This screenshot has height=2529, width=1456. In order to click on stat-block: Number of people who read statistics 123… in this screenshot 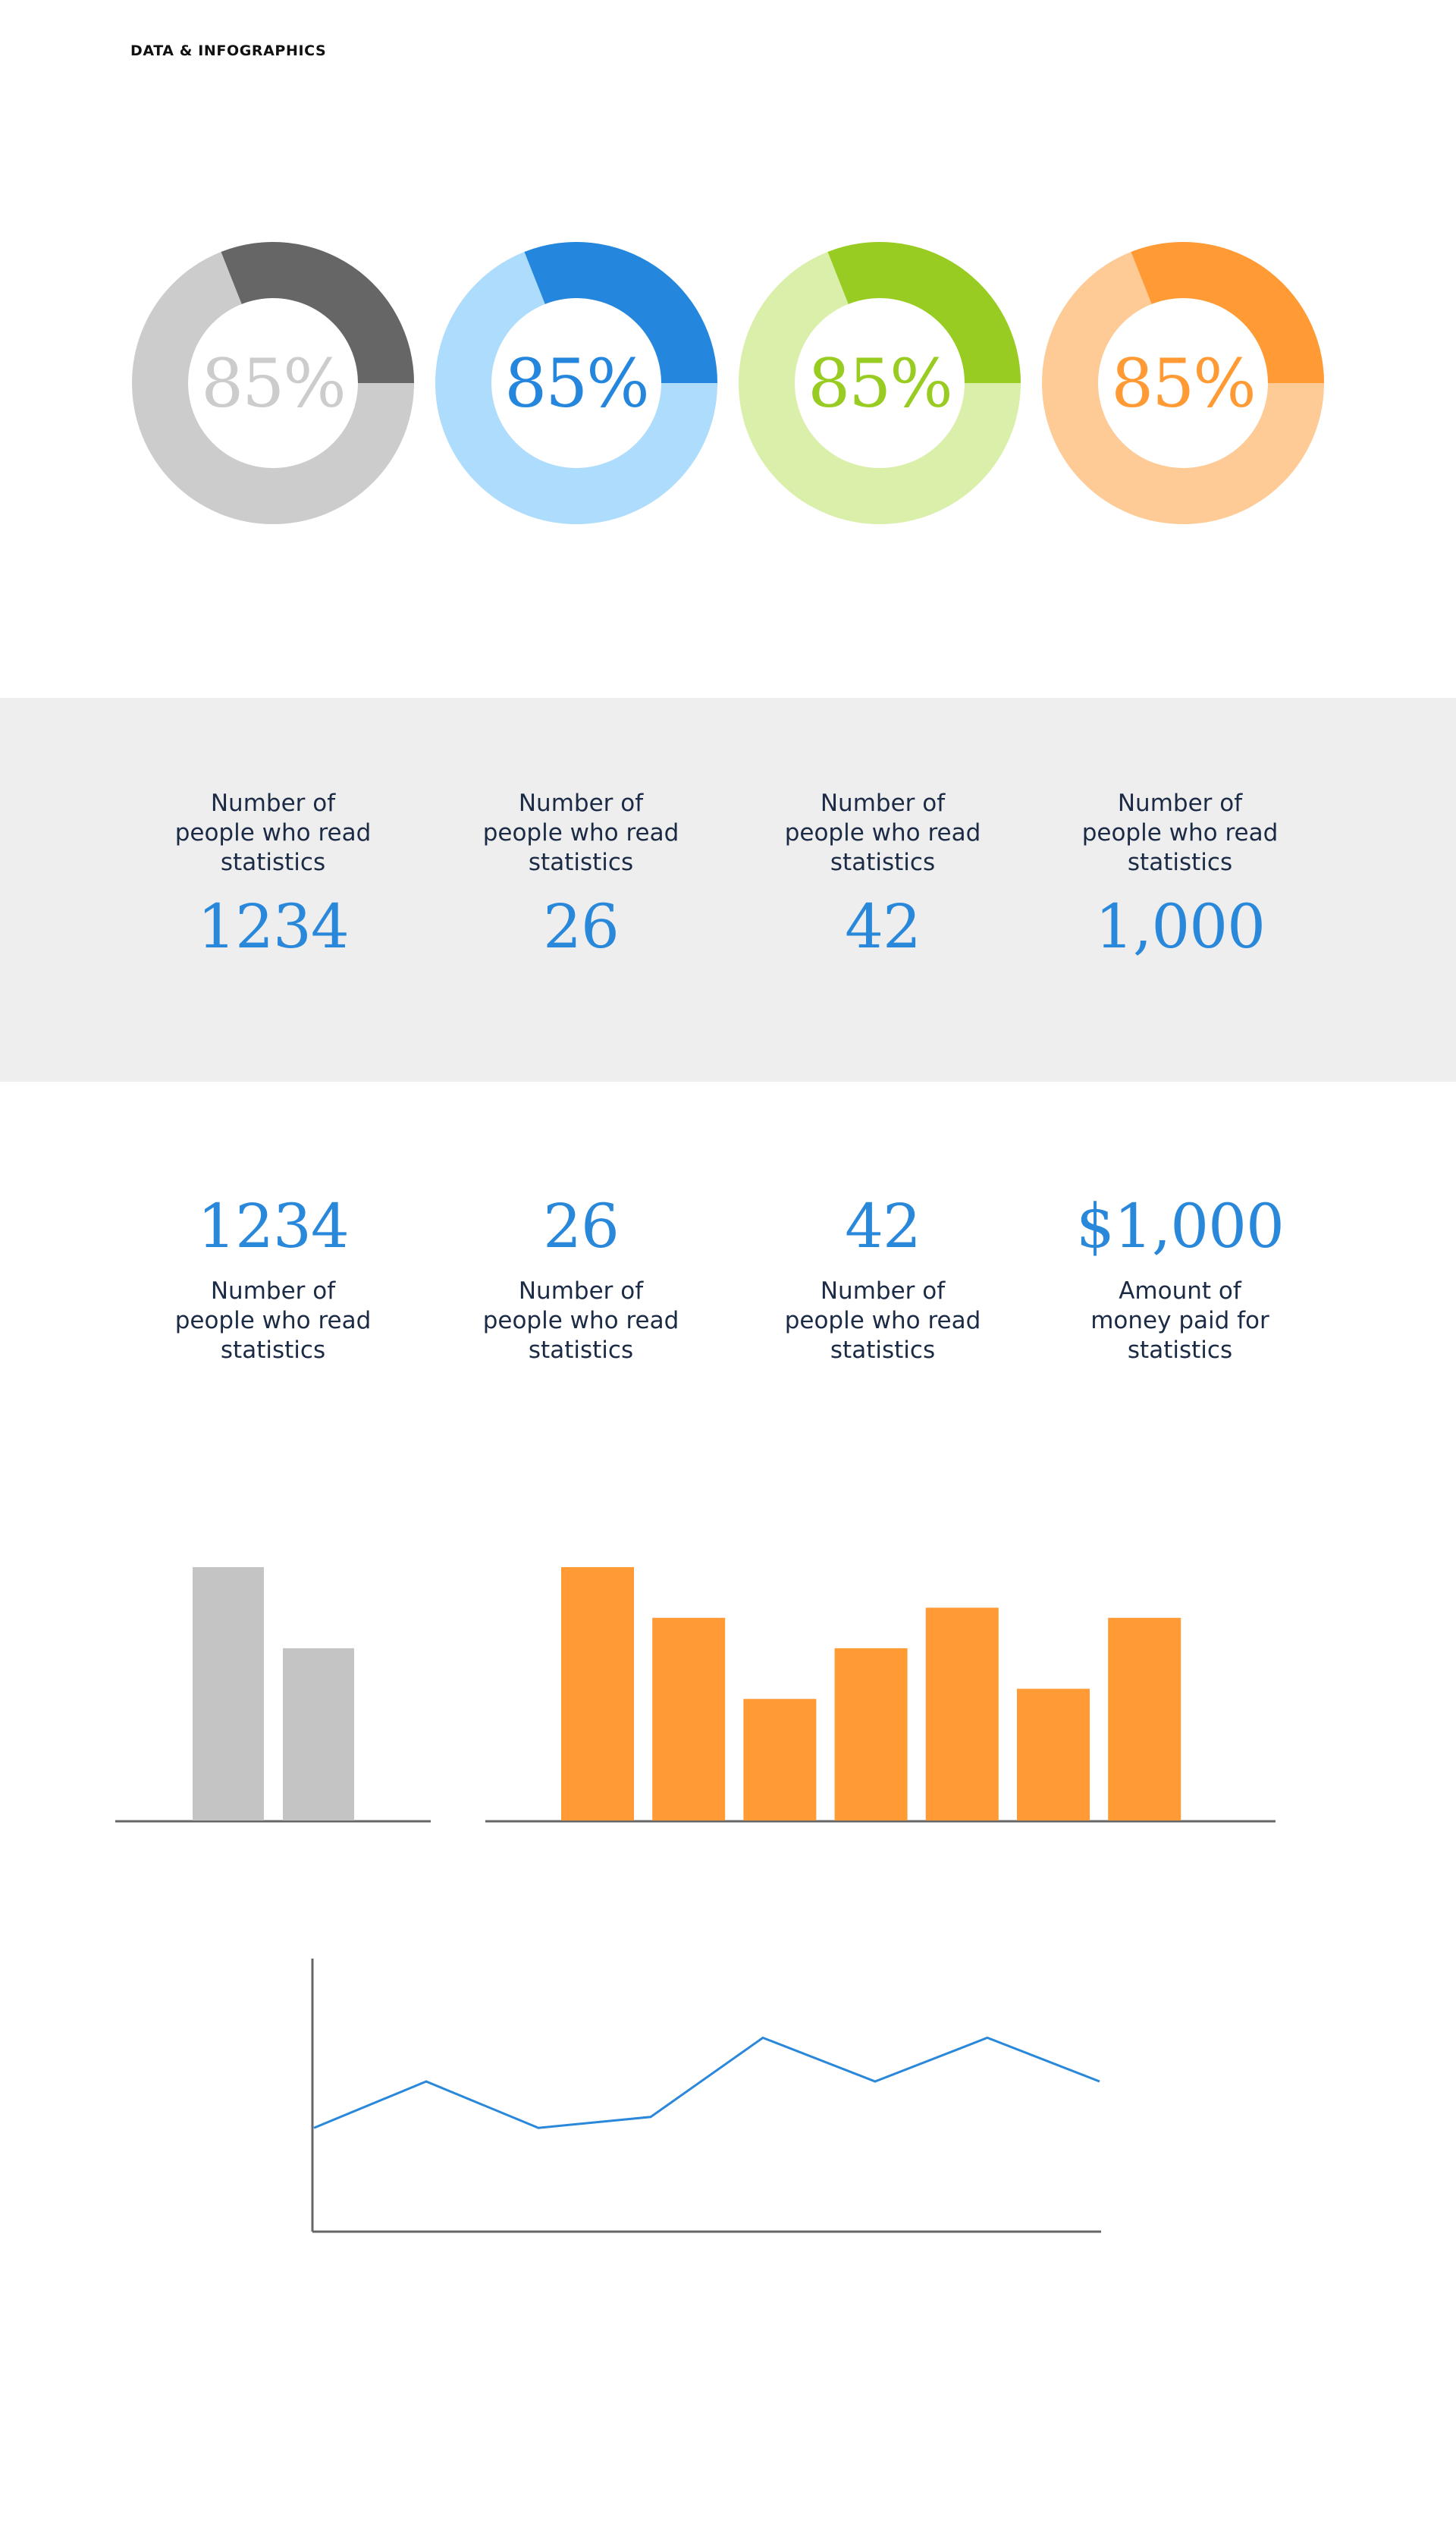, I will do `click(273, 875)`.